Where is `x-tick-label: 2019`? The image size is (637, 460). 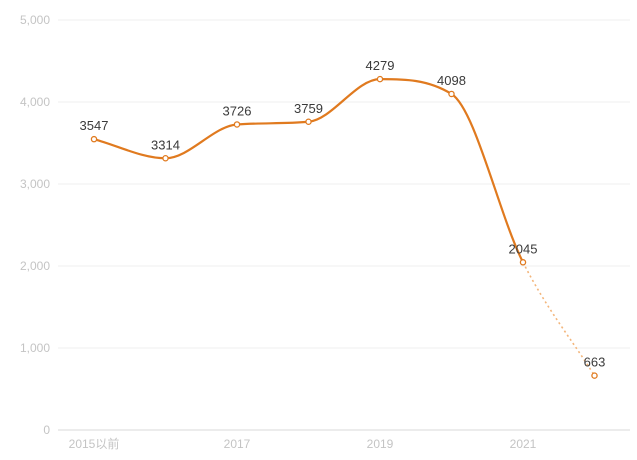
x-tick-label: 2019 is located at coordinates (380, 444).